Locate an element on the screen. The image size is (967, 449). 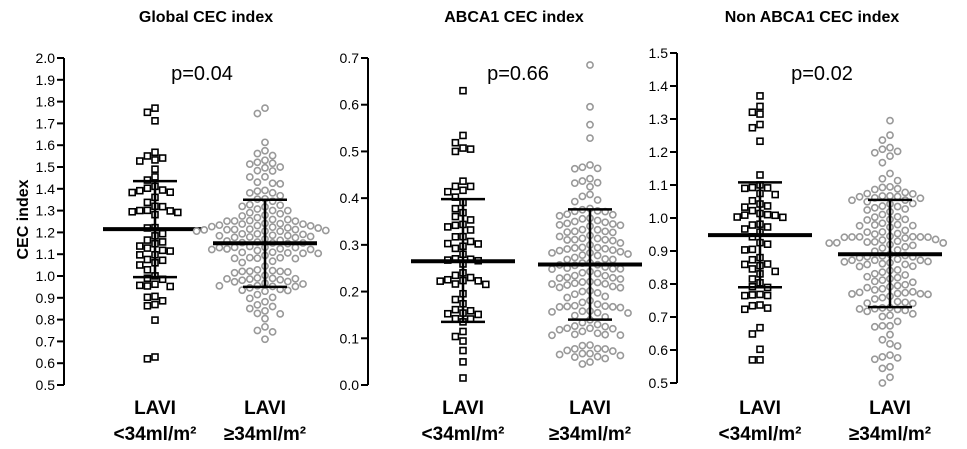
y-tick-label: 2.0 is located at coordinates (46, 58).